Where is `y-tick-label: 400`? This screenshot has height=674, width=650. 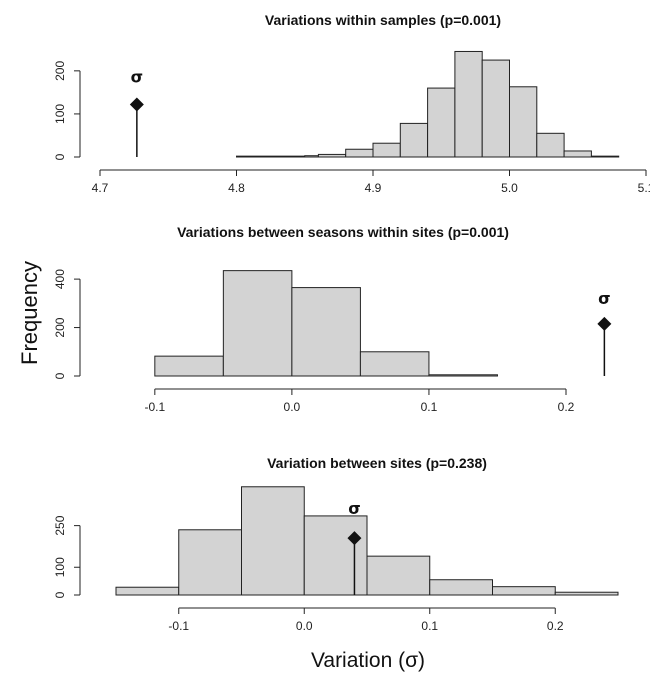 y-tick-label: 400 is located at coordinates (60, 279).